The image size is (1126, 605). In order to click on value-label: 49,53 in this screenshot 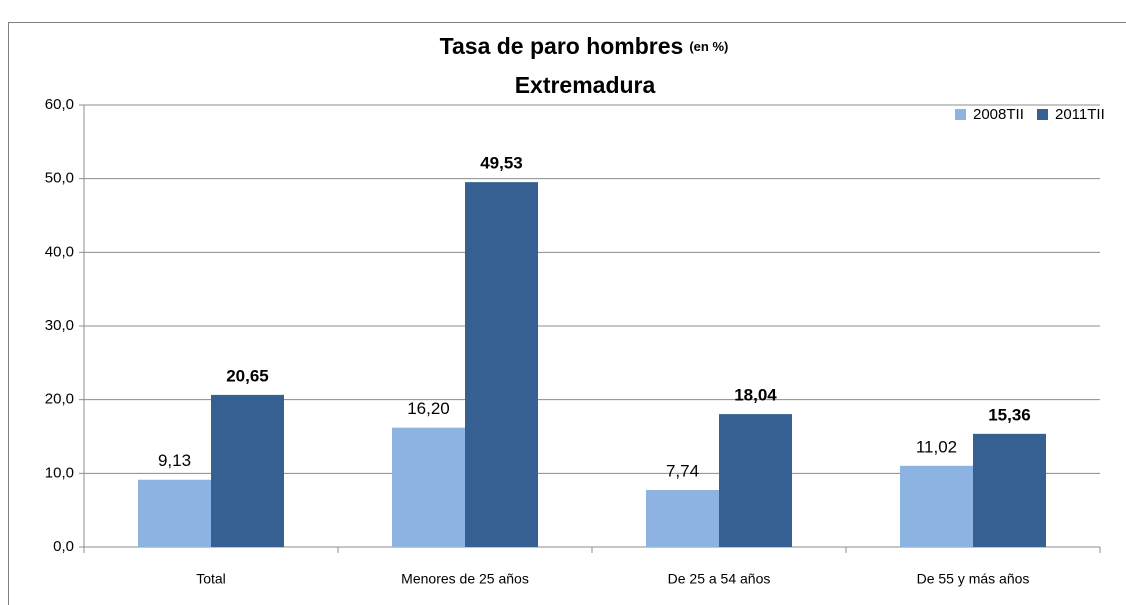, I will do `click(501, 163)`.